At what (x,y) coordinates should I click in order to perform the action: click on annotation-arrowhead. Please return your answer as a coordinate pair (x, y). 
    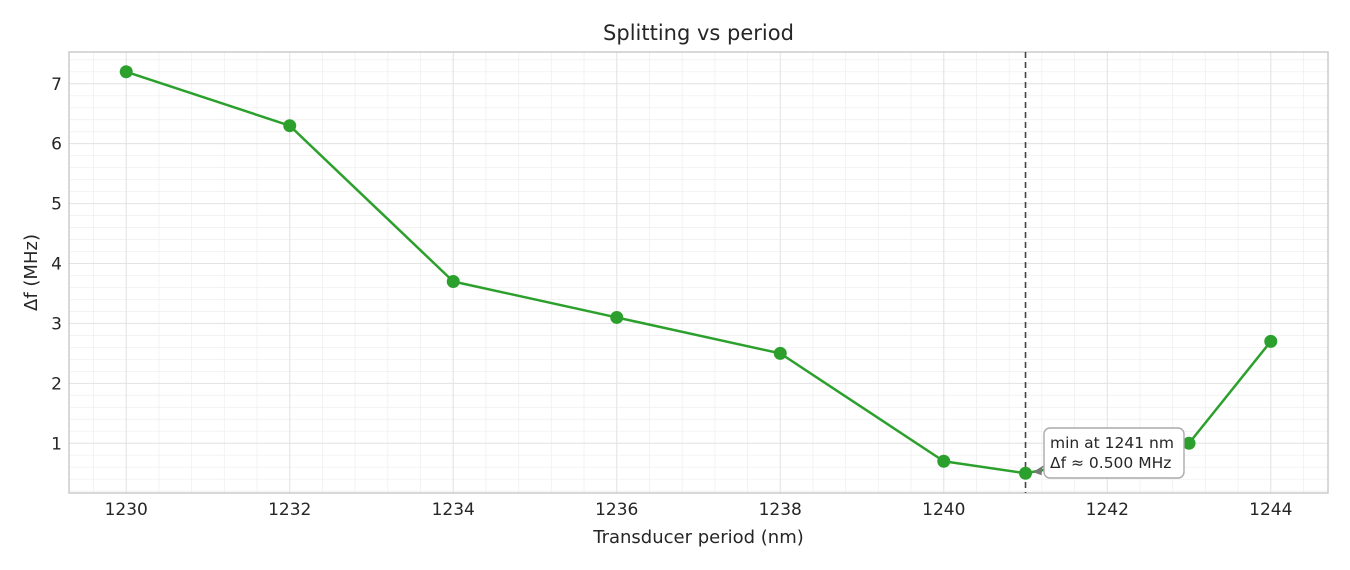
    Looking at the image, I should click on (1038, 471).